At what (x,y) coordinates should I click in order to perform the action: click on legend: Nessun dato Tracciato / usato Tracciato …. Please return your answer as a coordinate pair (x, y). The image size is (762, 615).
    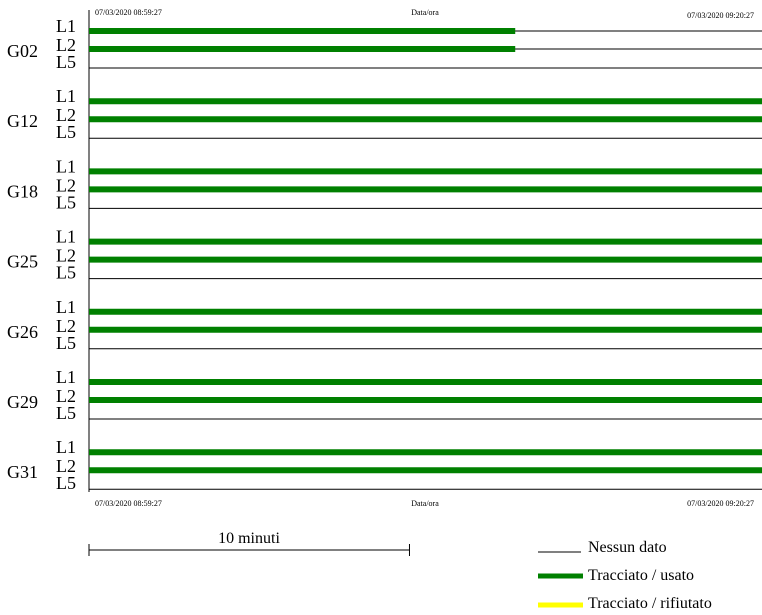
    Looking at the image, I should click on (625, 575).